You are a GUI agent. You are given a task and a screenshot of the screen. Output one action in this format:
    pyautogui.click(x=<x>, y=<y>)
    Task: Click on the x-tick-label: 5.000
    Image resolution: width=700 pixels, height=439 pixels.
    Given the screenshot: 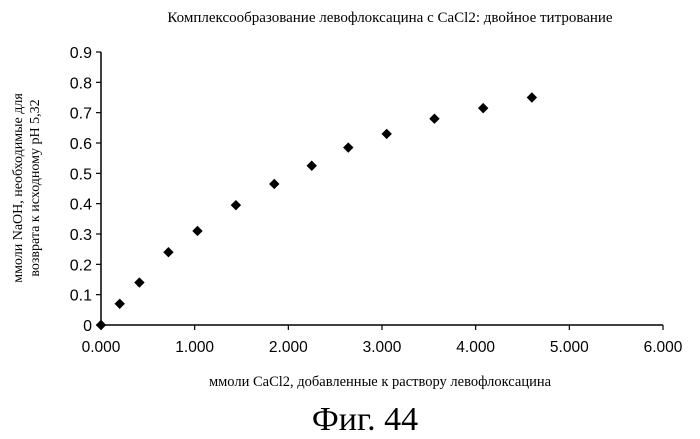 What is the action you would take?
    pyautogui.click(x=569, y=347)
    